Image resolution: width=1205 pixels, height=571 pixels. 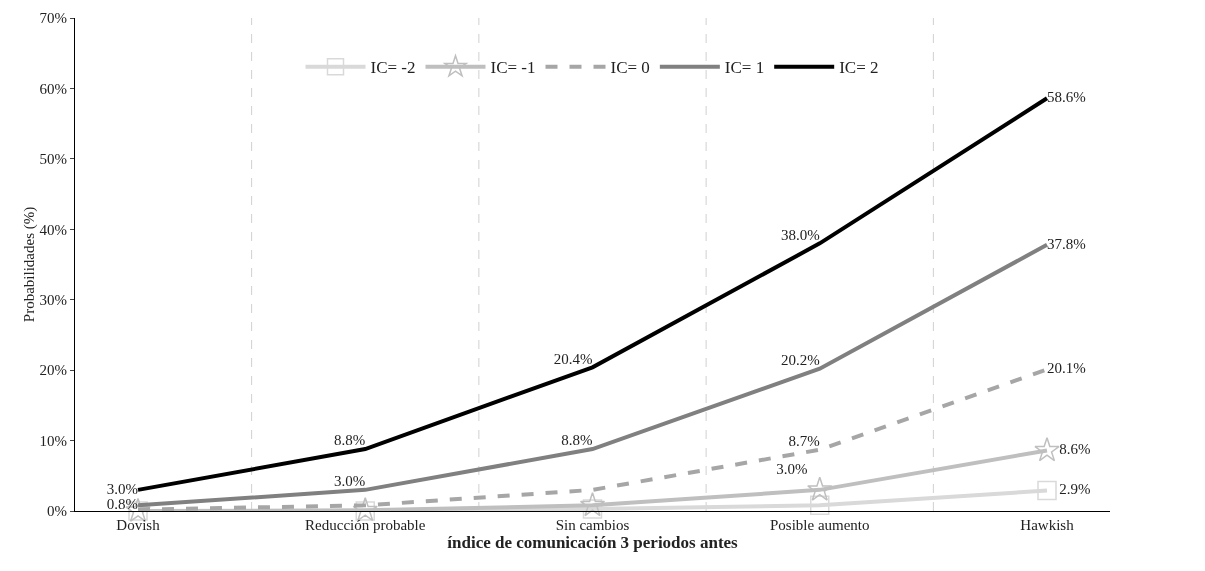 I want to click on x-tick-label: Reducción probable, so click(x=365, y=525).